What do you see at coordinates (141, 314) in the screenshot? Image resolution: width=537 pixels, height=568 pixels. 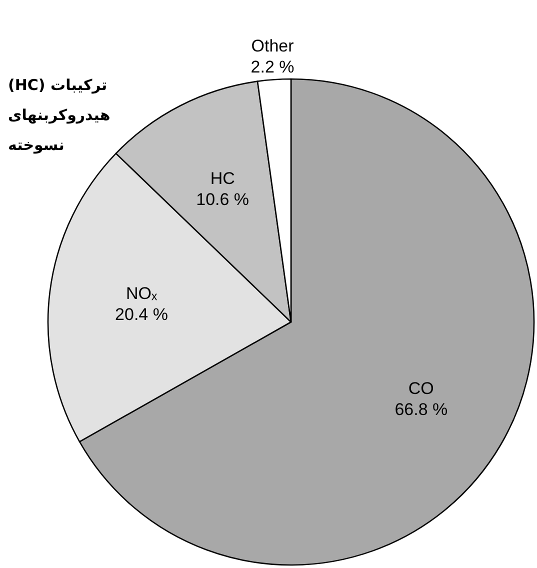 I see `data-label: 20.4 %` at bounding box center [141, 314].